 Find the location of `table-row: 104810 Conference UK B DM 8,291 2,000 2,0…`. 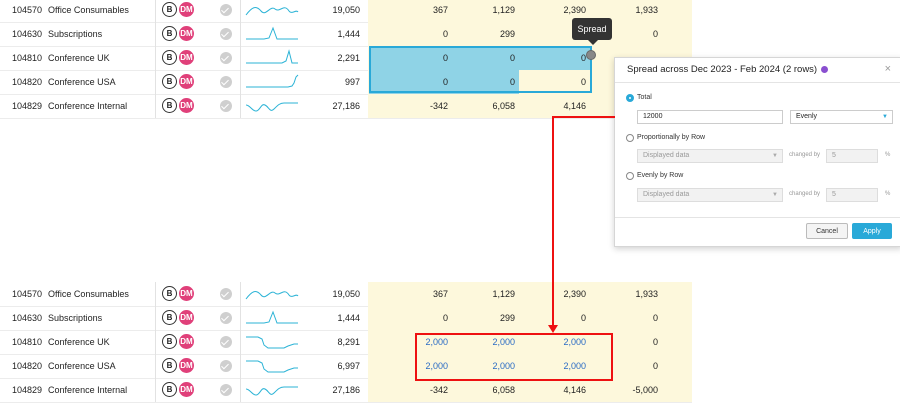

table-row: 104810 Conference UK B DM 8,291 2,000 2,0… is located at coordinates (346, 342).